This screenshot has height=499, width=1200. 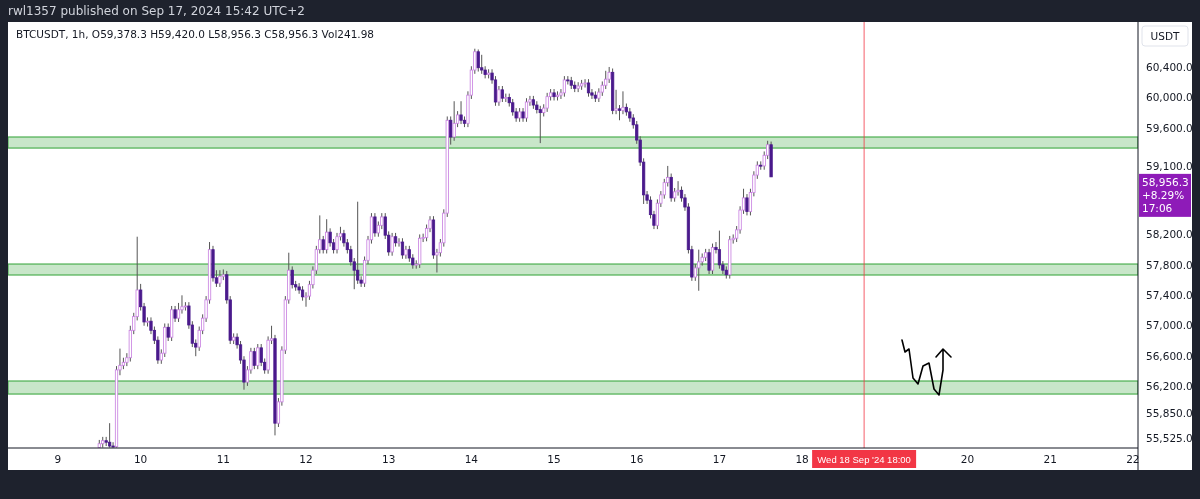 What do you see at coordinates (802, 459) in the screenshot?
I see `x-tick-label: 18` at bounding box center [802, 459].